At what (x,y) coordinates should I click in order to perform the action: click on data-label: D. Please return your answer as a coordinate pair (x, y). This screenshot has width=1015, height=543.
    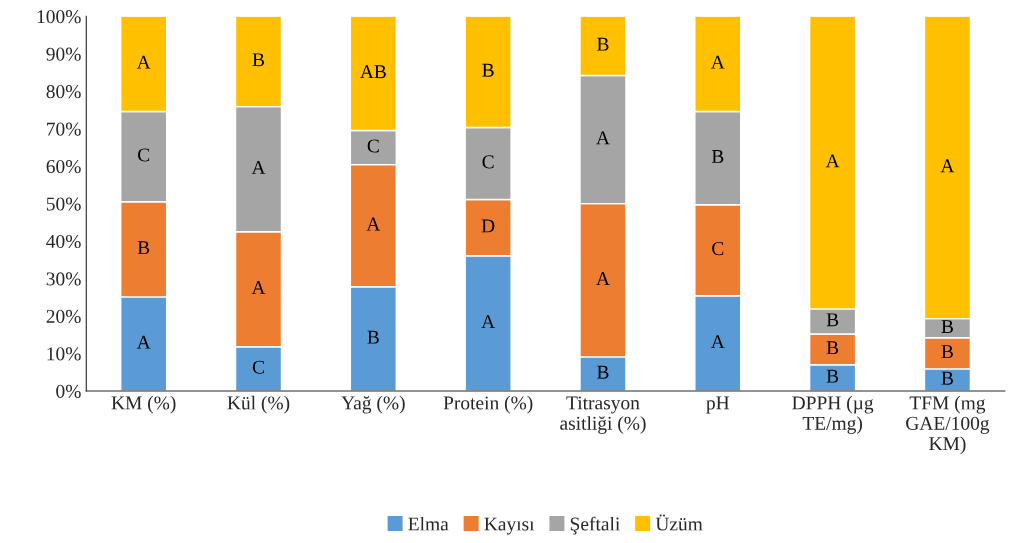
    Looking at the image, I should click on (488, 226).